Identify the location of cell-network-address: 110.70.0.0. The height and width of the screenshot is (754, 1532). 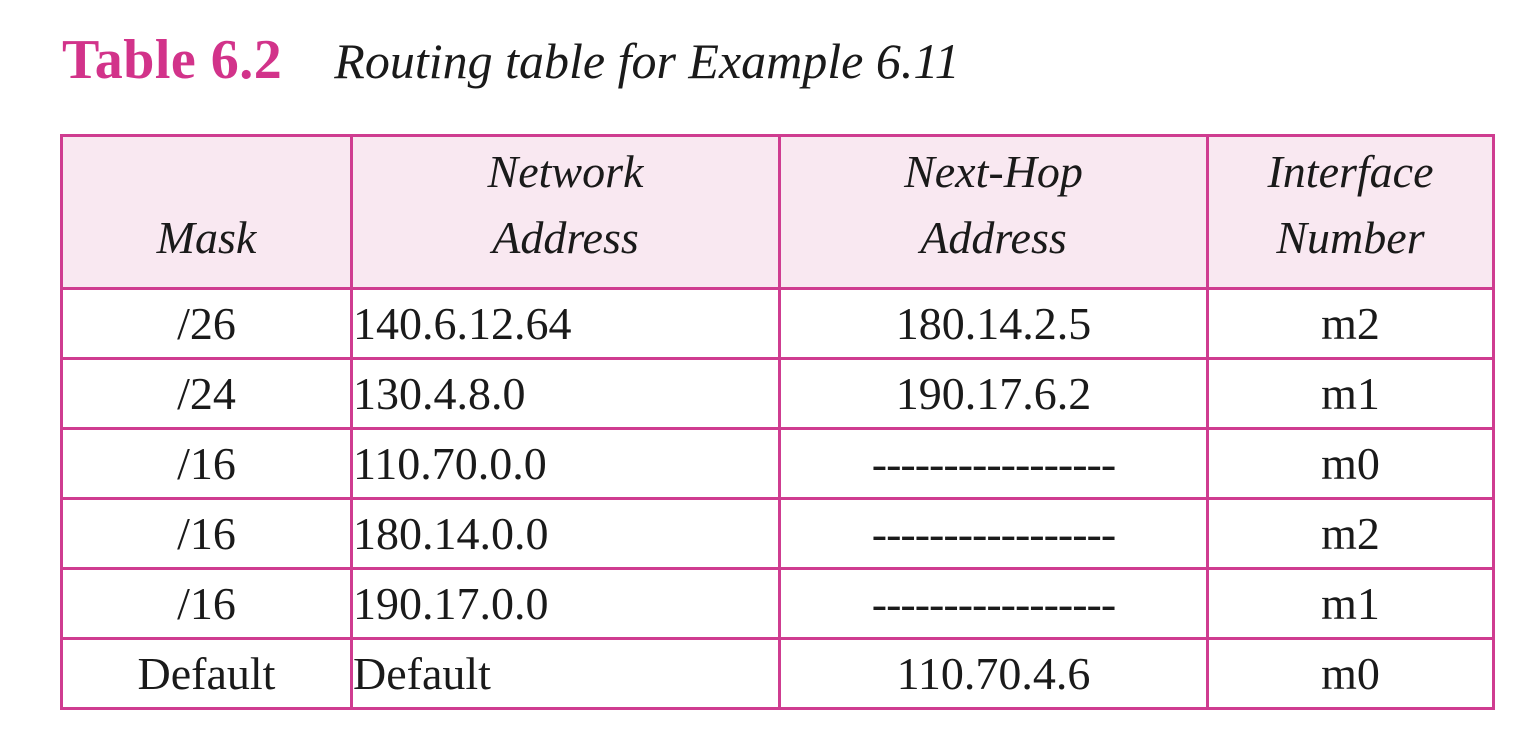
(565, 463).